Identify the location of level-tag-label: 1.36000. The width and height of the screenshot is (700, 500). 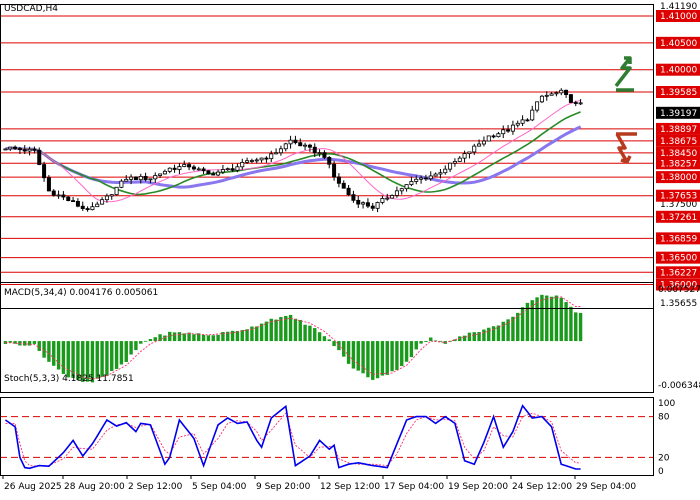
(678, 286).